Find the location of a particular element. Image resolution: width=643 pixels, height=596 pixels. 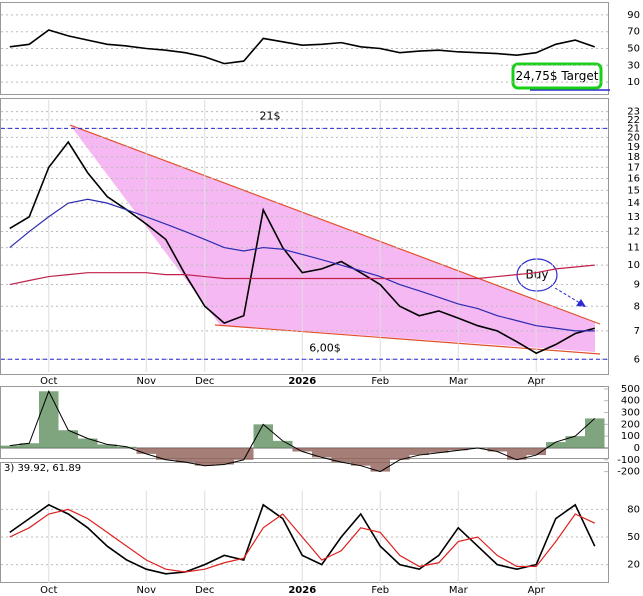

y-tick-label: 18 is located at coordinates (633, 157).